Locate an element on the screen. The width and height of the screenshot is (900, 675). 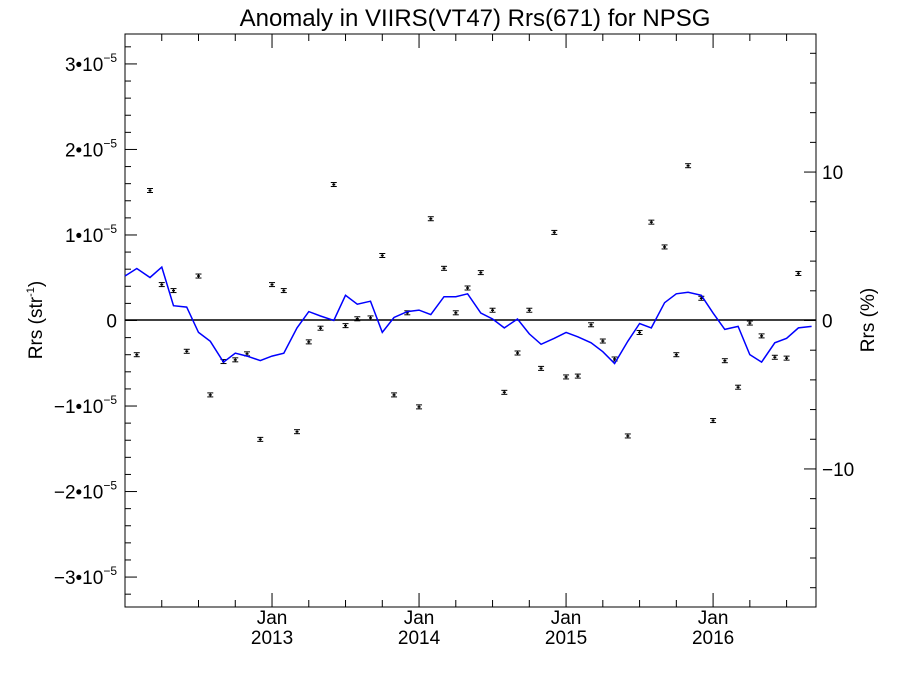
left-tick-label: −3•10−5 is located at coordinates (85, 576).